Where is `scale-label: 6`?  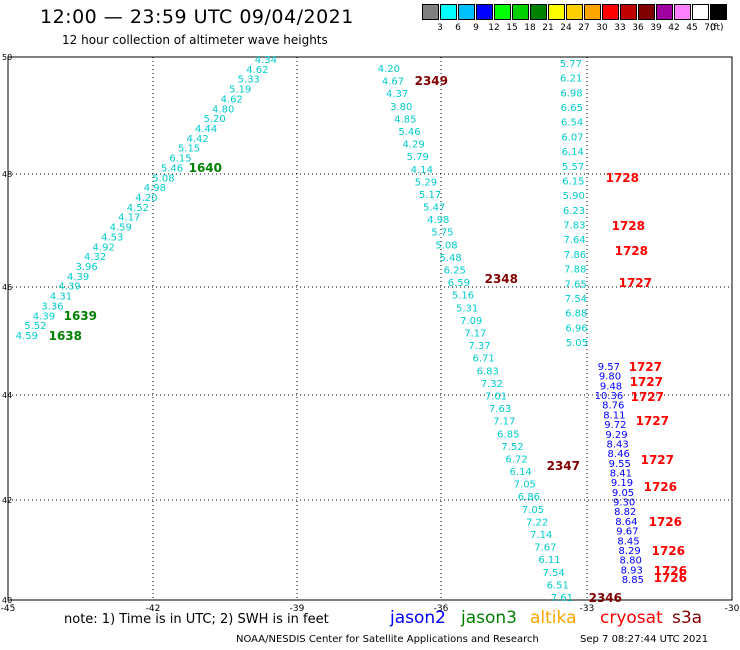
scale-label: 6 is located at coordinates (458, 28).